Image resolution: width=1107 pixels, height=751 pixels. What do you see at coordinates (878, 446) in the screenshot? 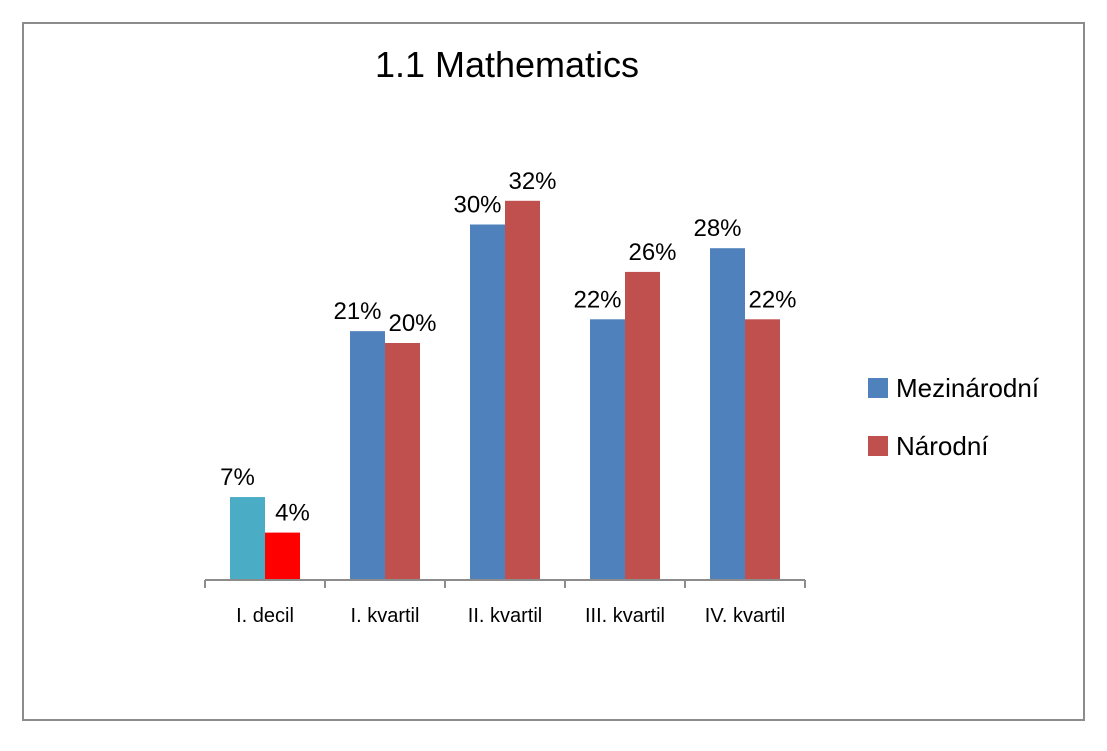
I see `legend-swatch-narodni` at bounding box center [878, 446].